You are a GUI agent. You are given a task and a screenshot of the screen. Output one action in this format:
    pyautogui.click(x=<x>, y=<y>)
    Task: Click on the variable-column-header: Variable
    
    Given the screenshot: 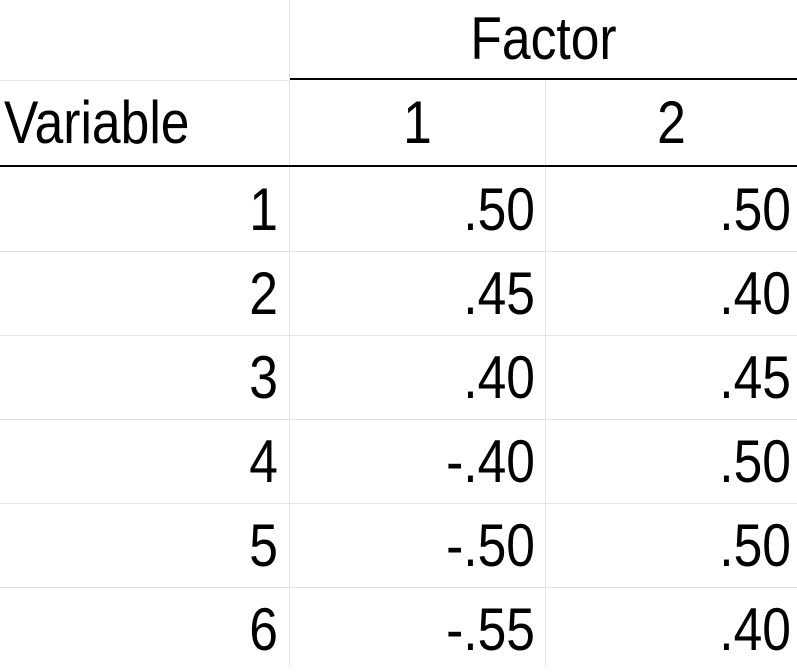 What is the action you would take?
    pyautogui.click(x=97, y=122)
    